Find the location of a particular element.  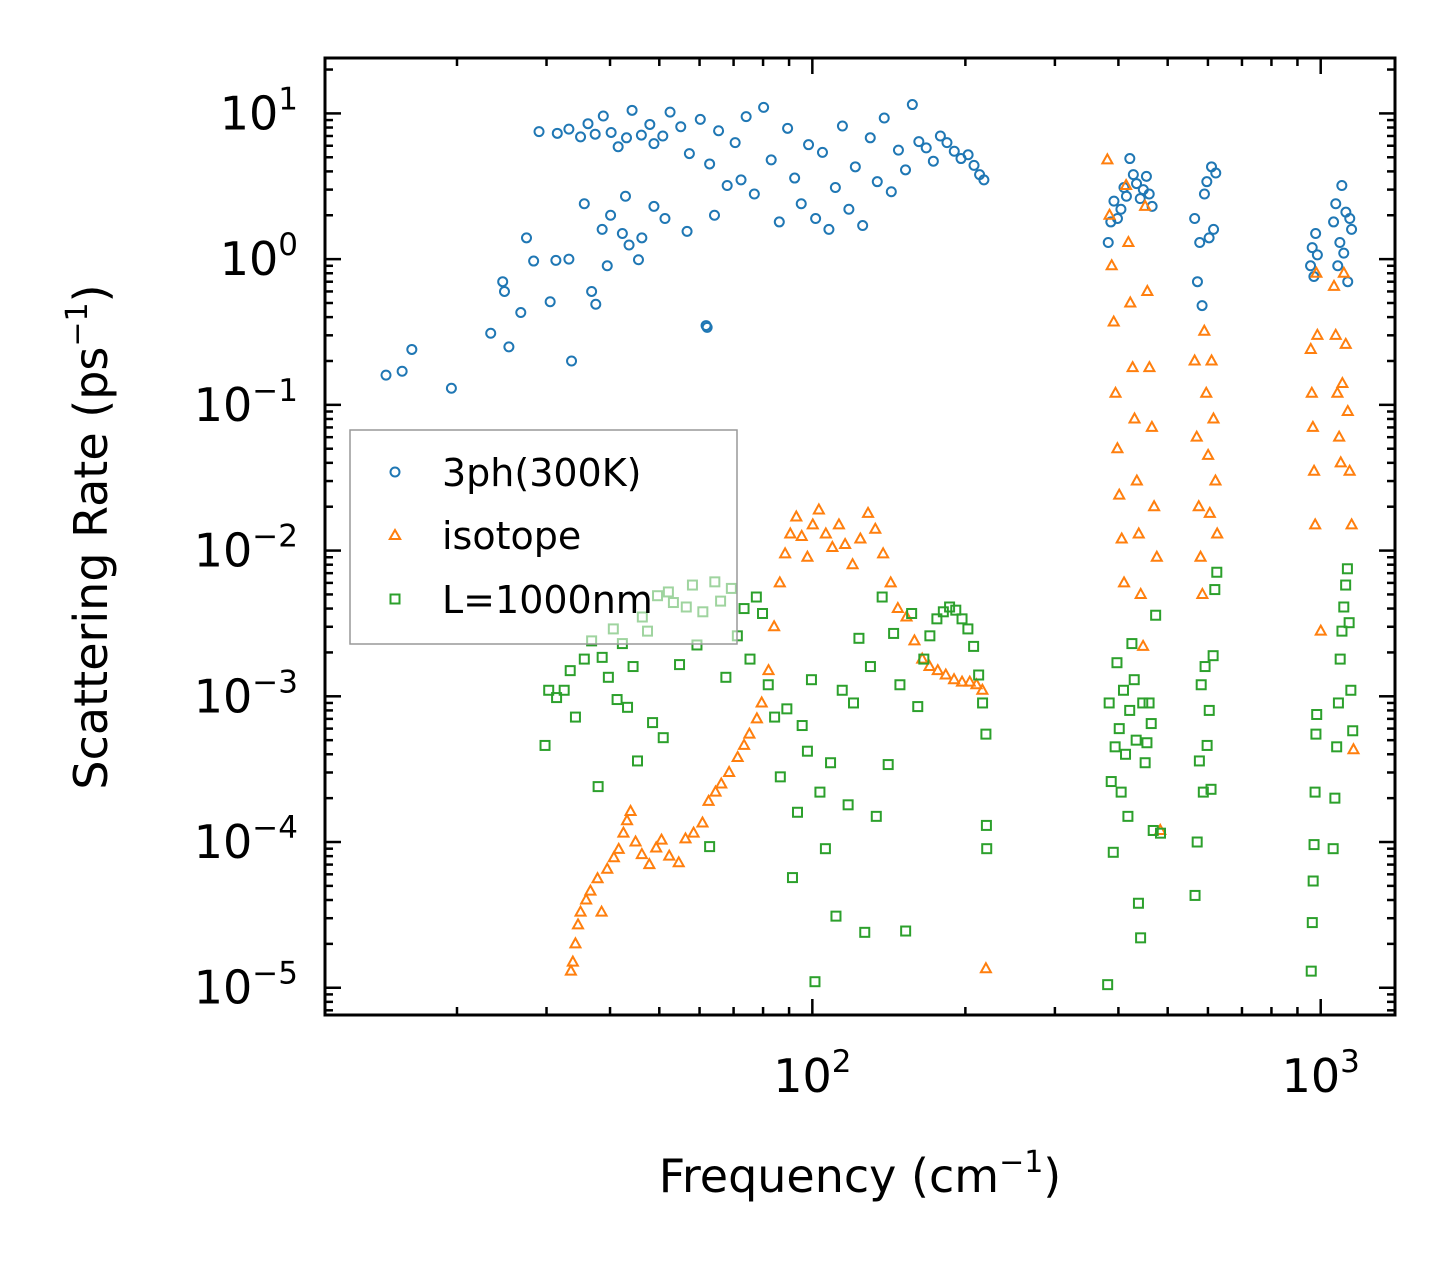

legend: 3ph(300K) isotope L=1000nm is located at coordinates (543, 537).